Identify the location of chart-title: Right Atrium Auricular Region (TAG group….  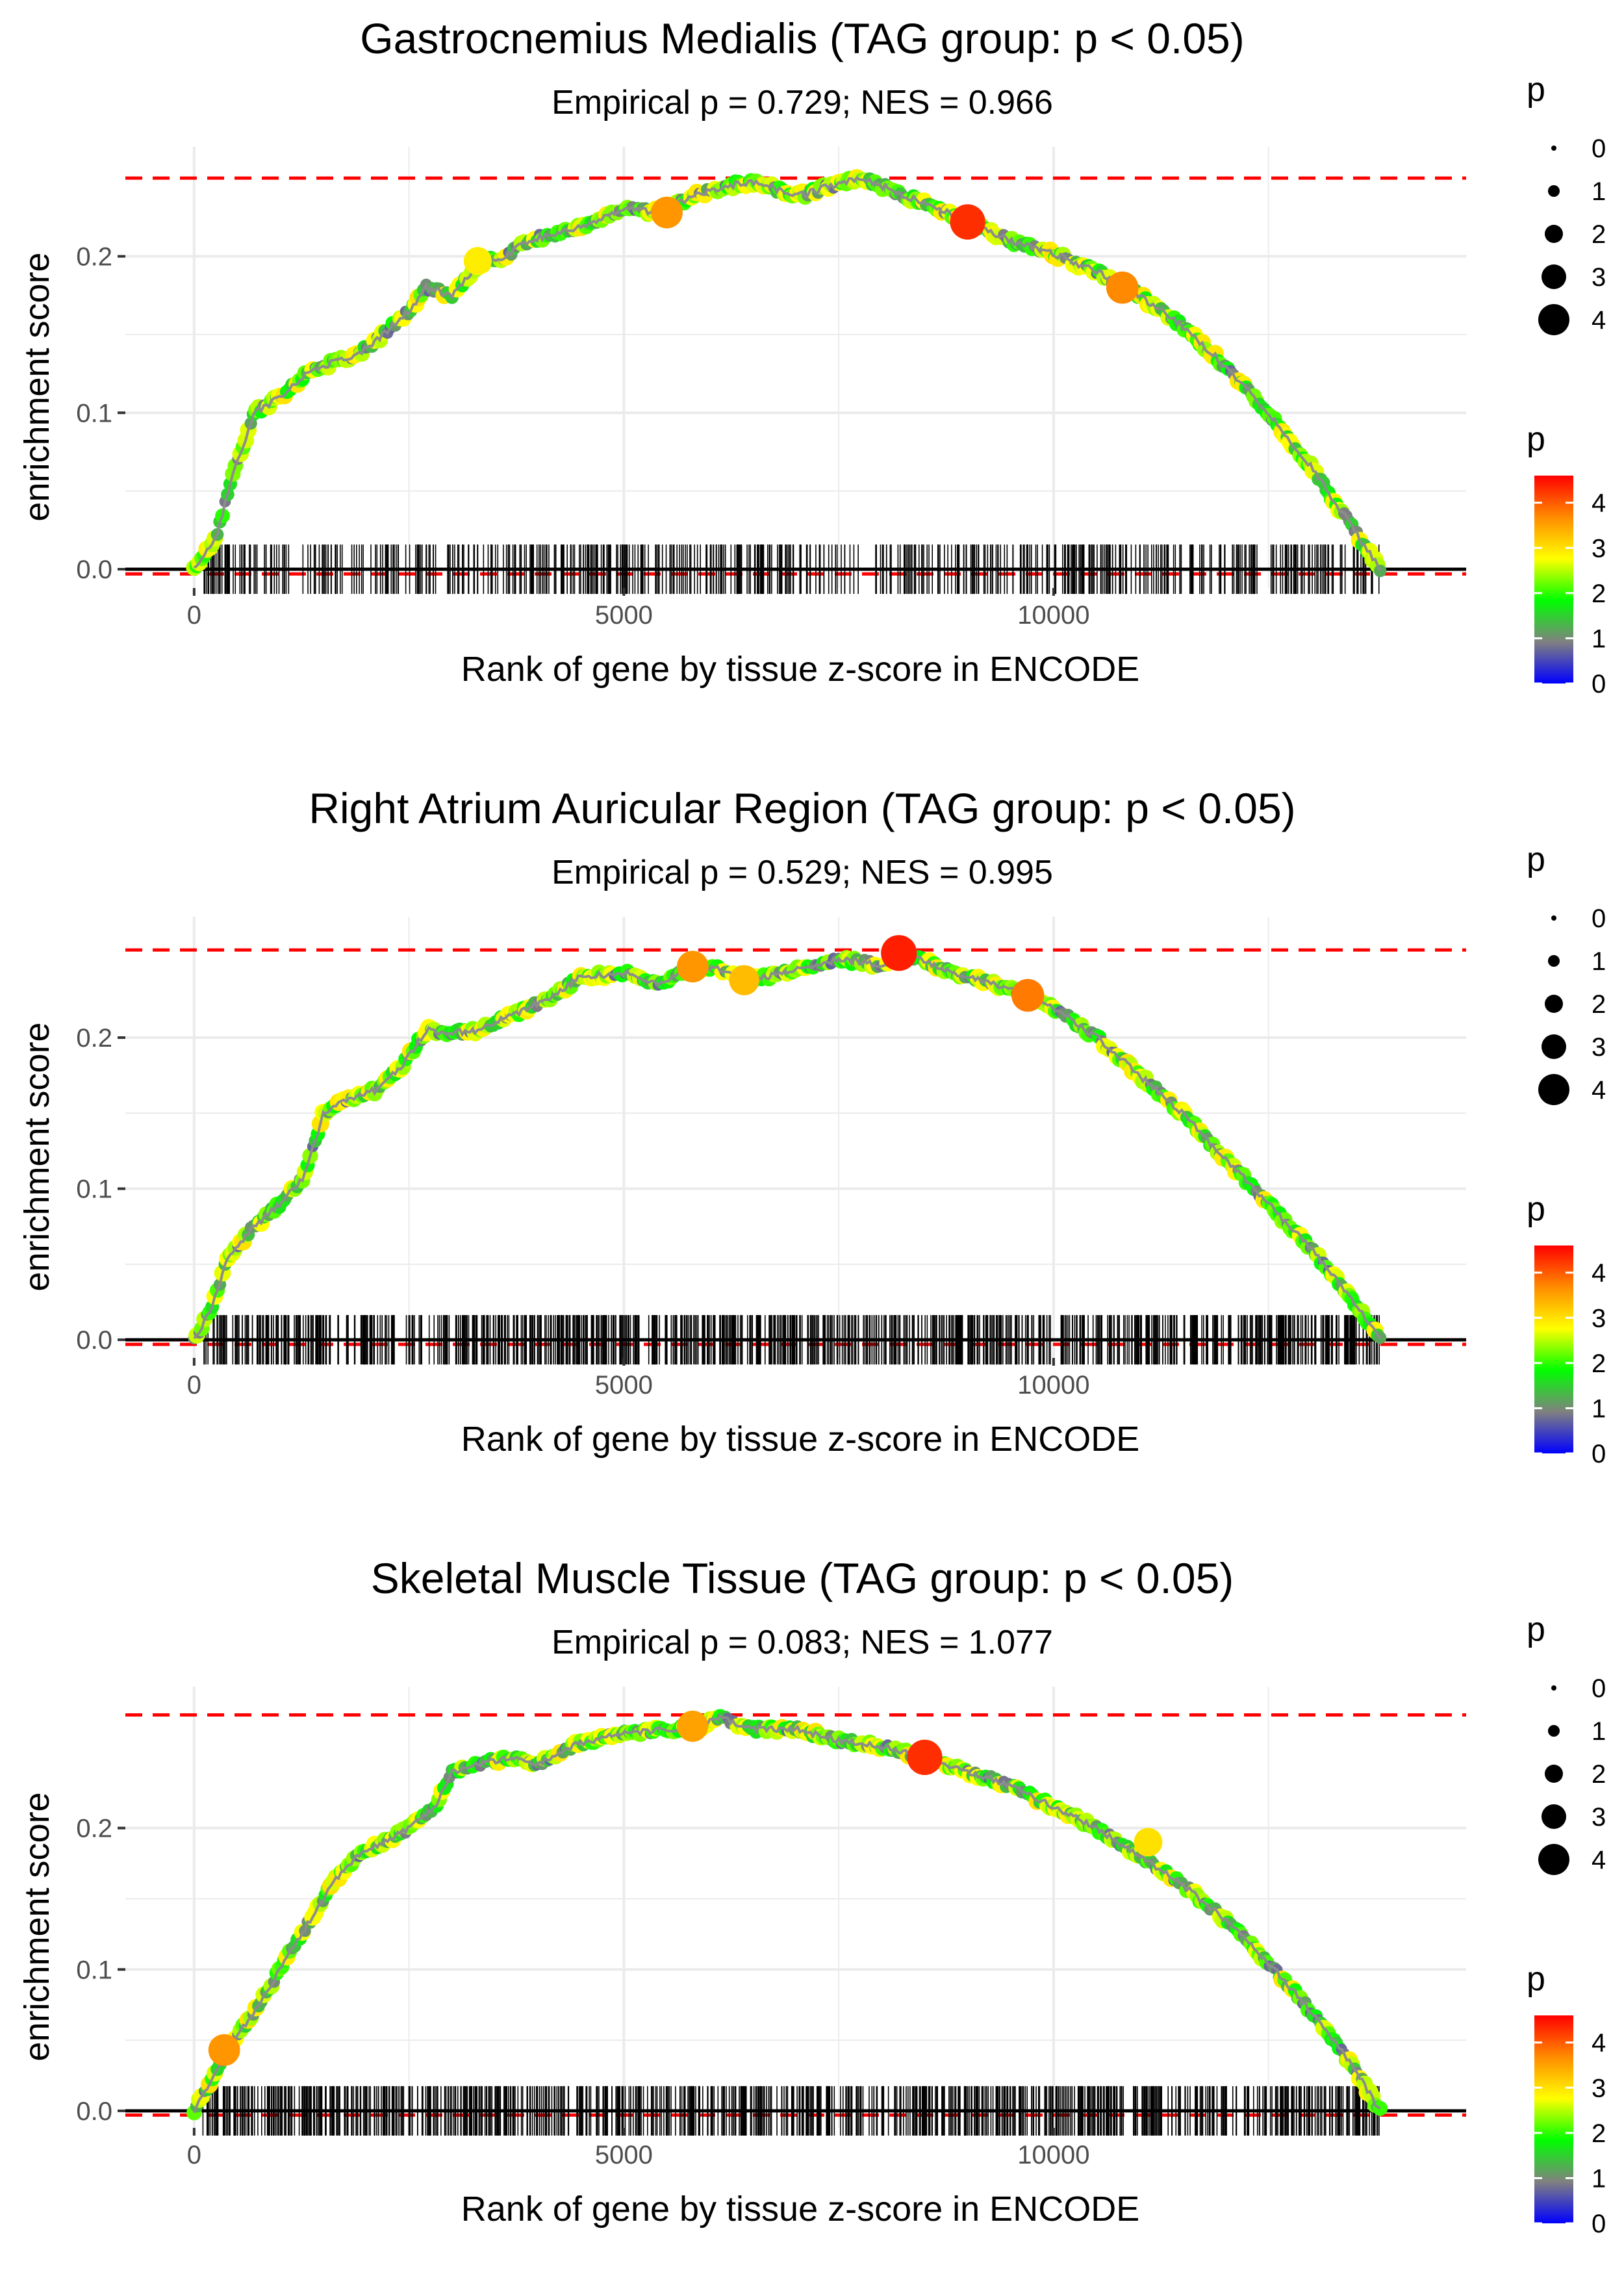
(802, 808).